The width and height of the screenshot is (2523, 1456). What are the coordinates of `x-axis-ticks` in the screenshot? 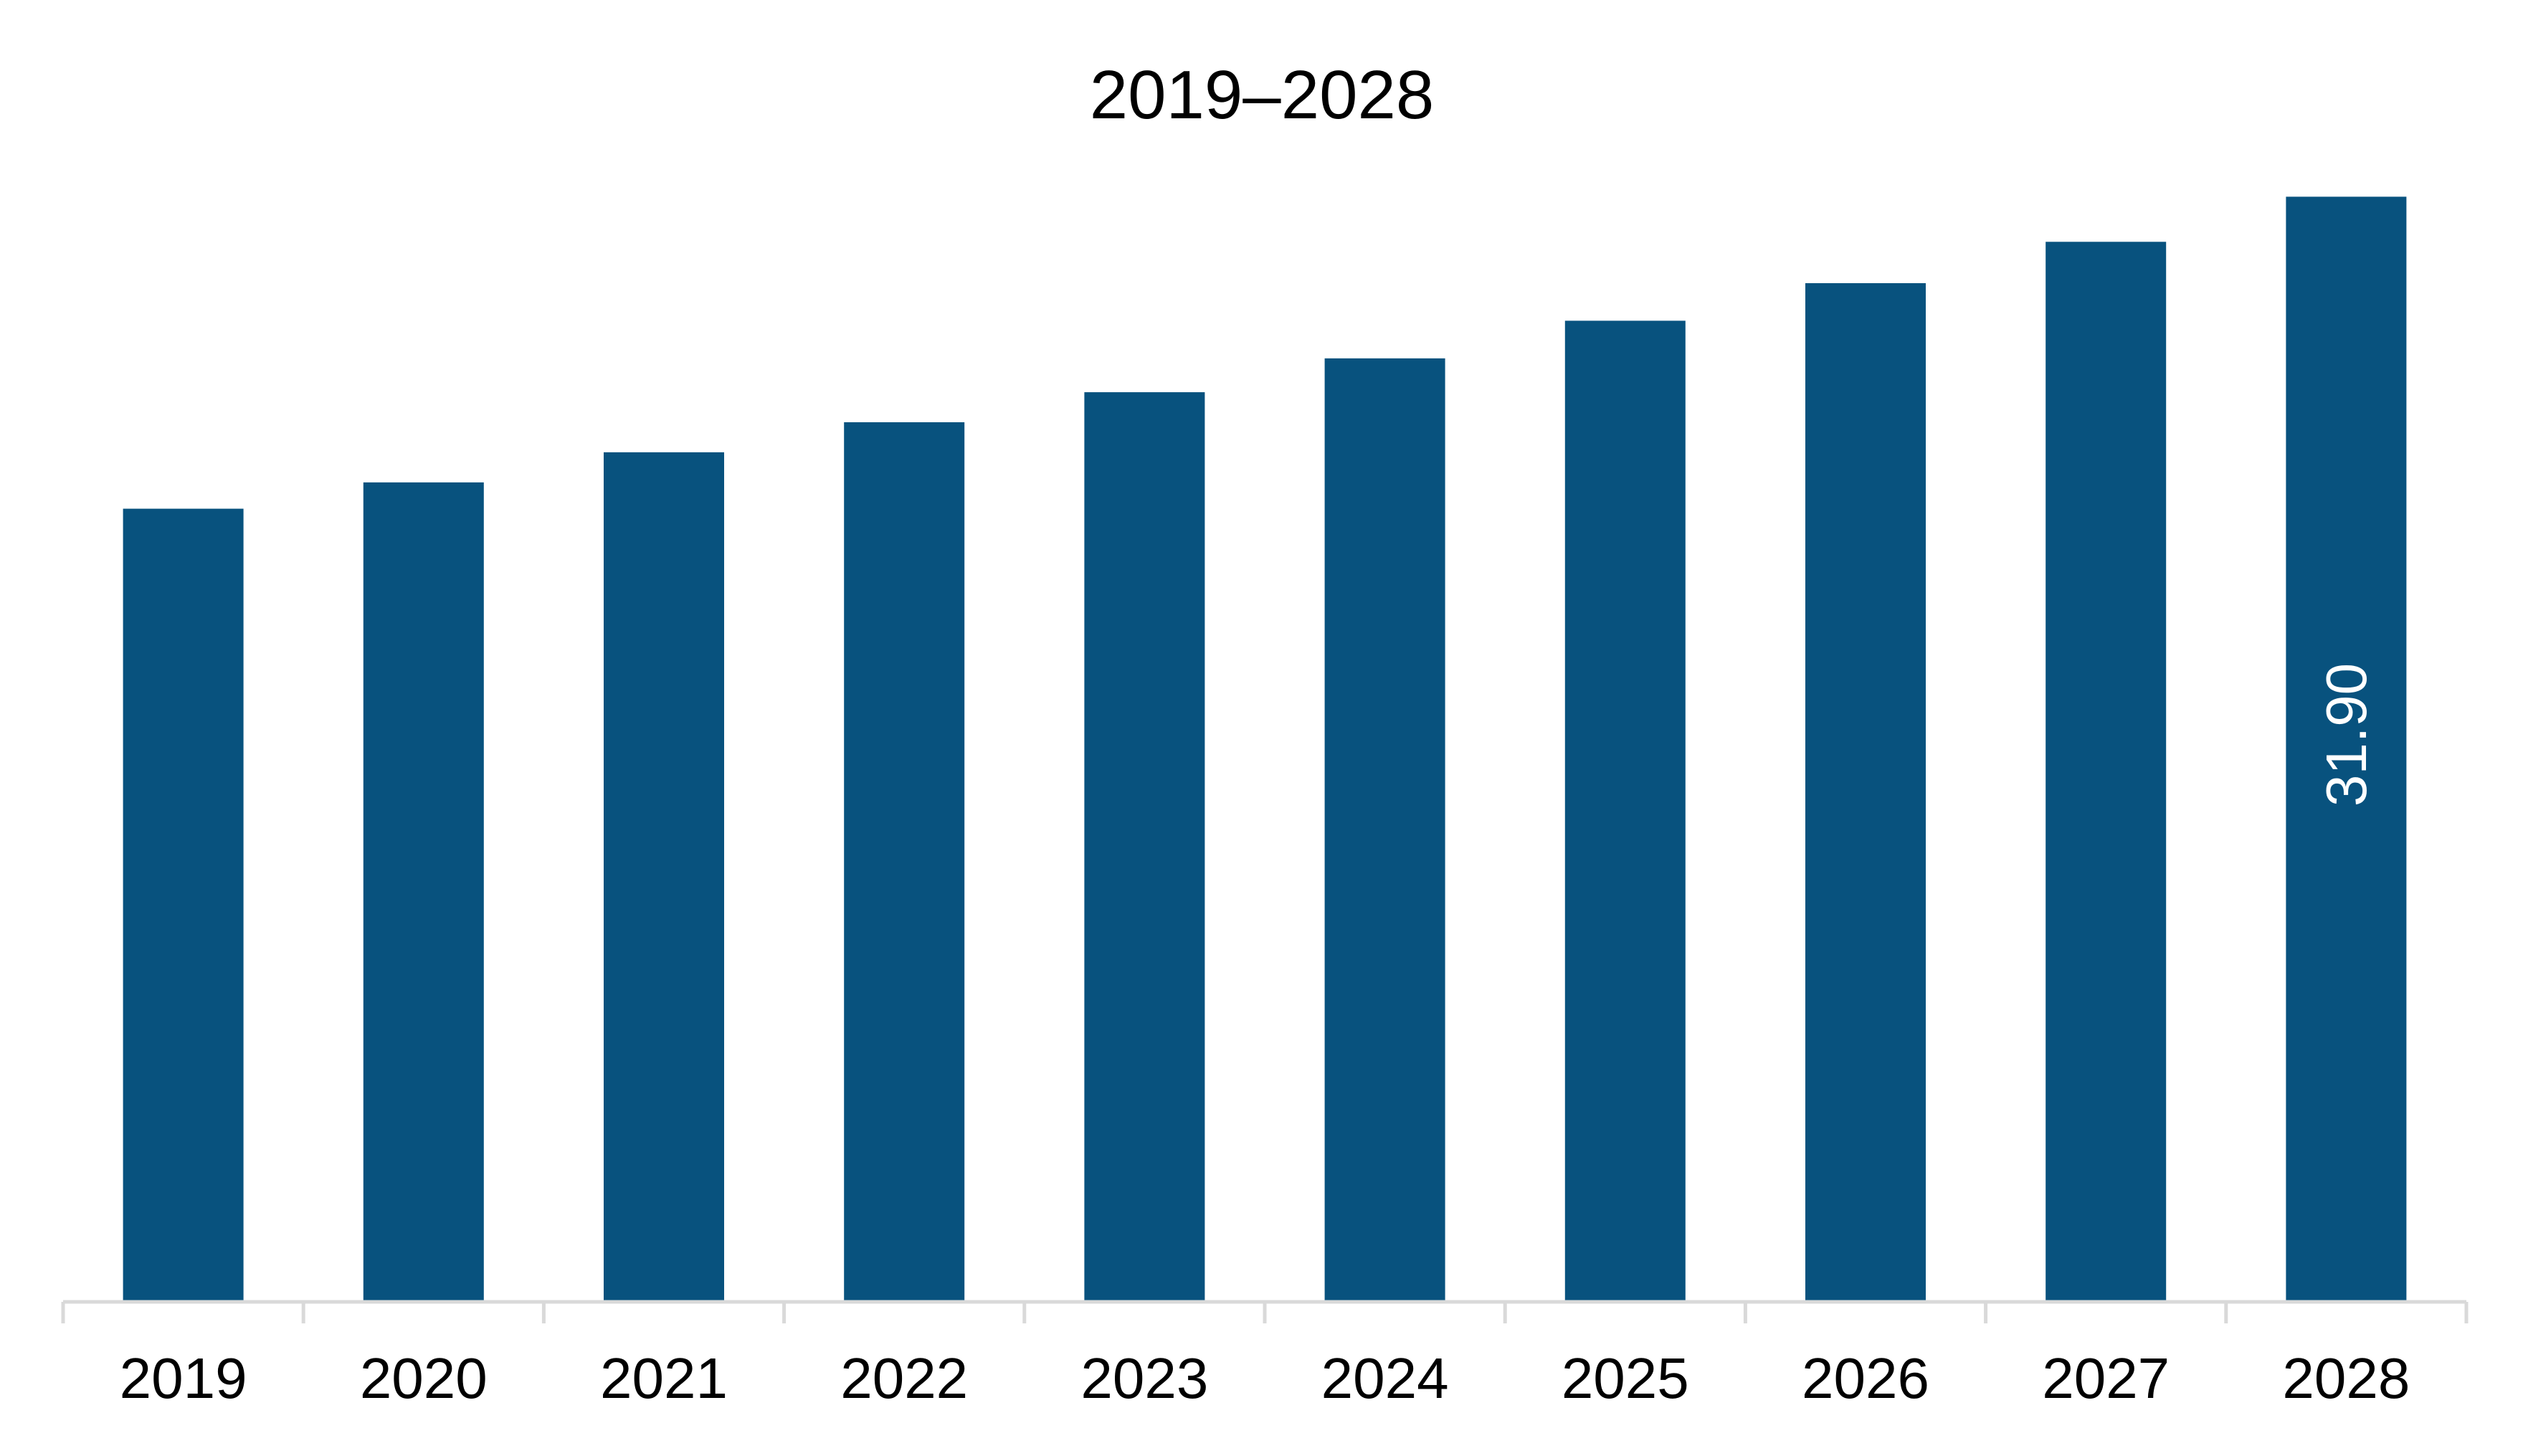 It's located at (1265, 1312).